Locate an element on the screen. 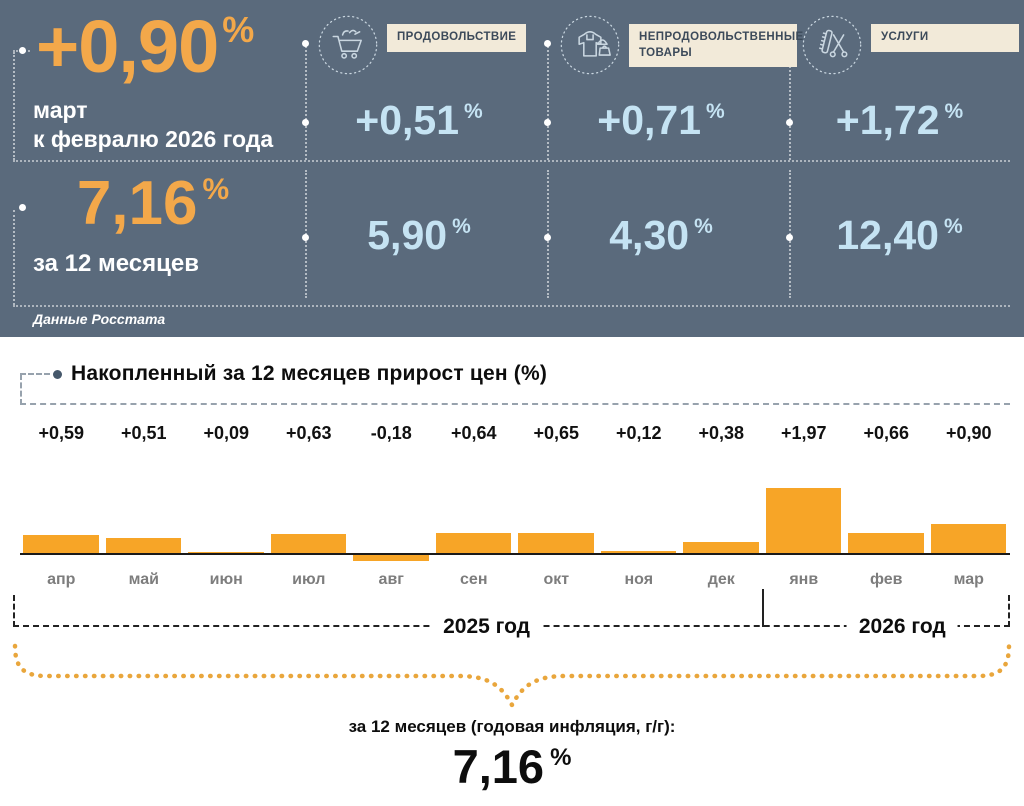 The image size is (1024, 806). month-label: сен is located at coordinates (474, 579).